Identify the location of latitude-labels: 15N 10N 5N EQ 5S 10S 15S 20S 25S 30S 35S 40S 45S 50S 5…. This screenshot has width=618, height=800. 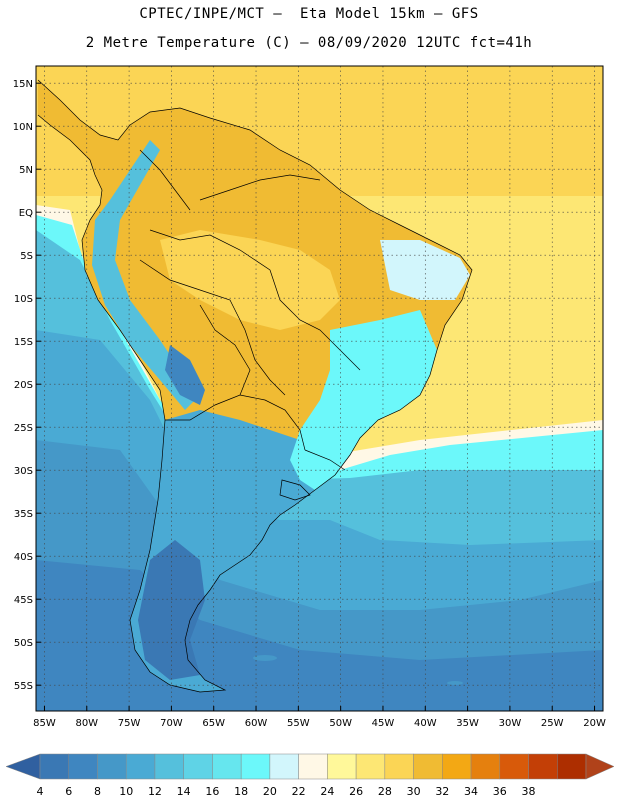
(27, 385).